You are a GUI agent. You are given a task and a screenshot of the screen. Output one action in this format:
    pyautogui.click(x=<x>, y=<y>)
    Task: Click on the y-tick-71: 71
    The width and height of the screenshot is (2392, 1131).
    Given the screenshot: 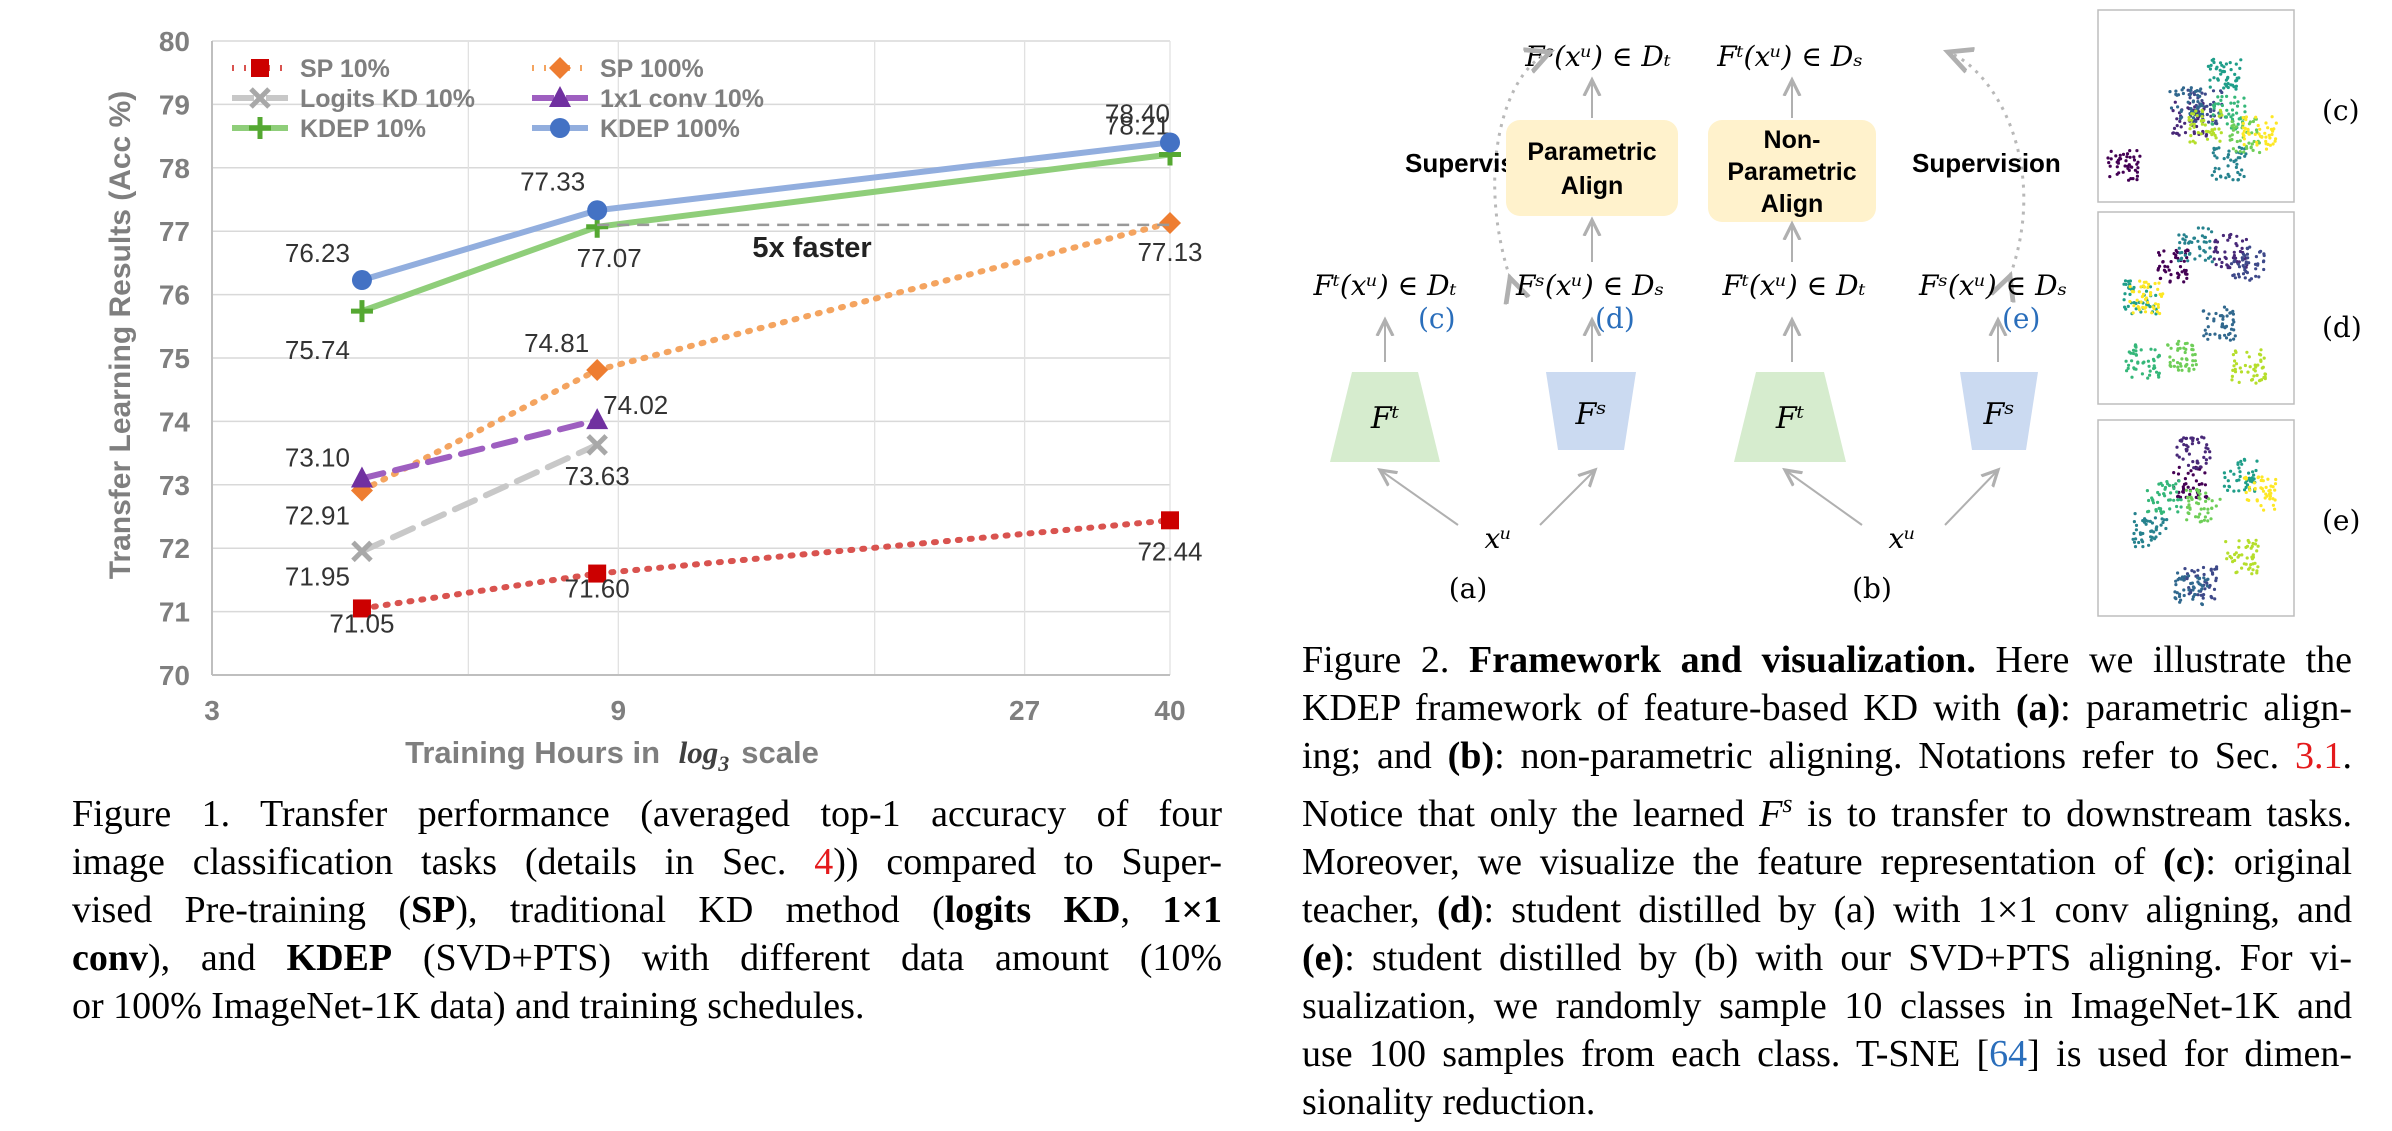 What is the action you would take?
    pyautogui.click(x=174, y=612)
    